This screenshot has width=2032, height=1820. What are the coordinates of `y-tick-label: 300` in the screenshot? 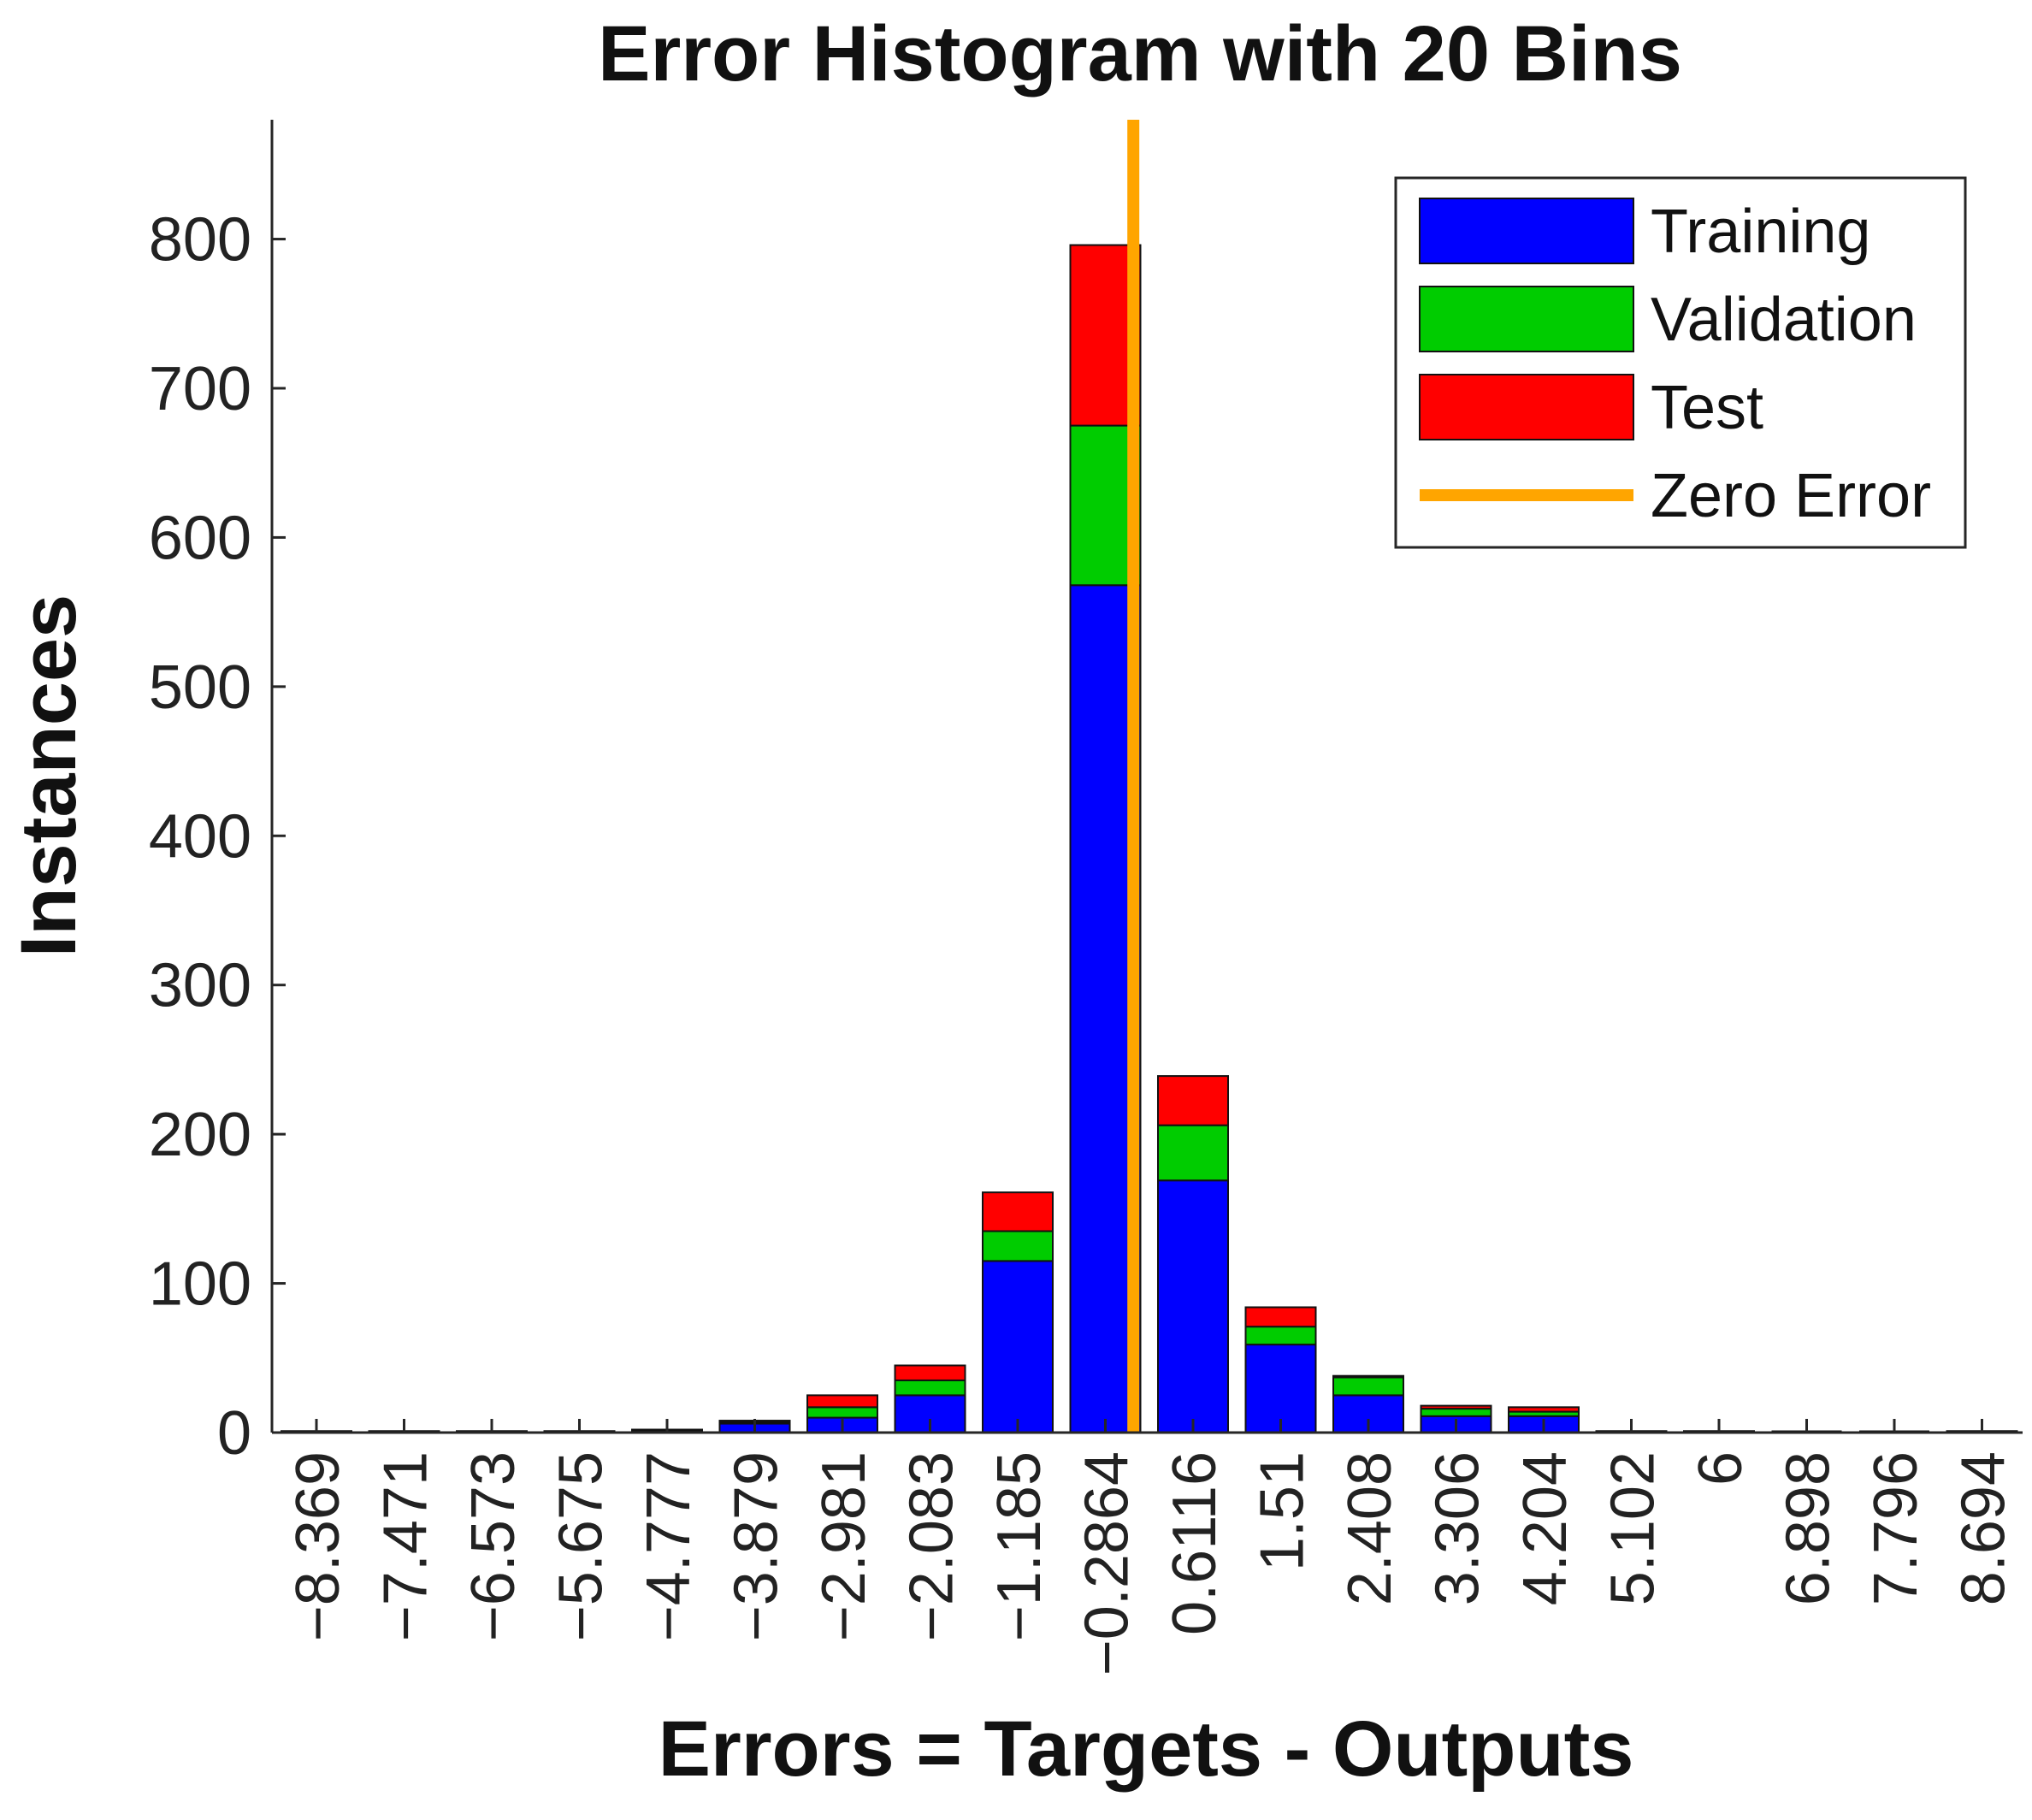 It's located at (200, 986).